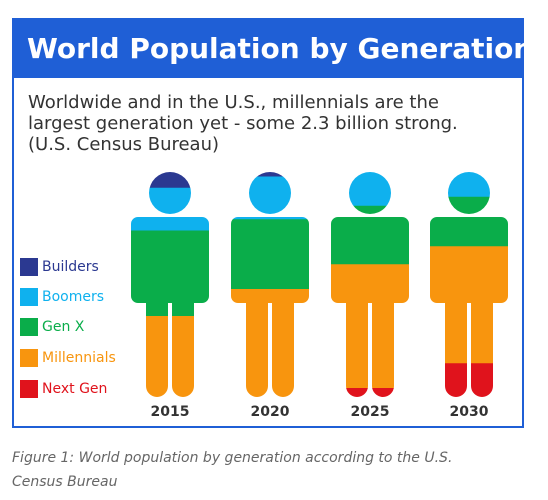 The width and height of the screenshot is (548, 500). I want to click on legend-label-millennials: Millennials, so click(79, 358).